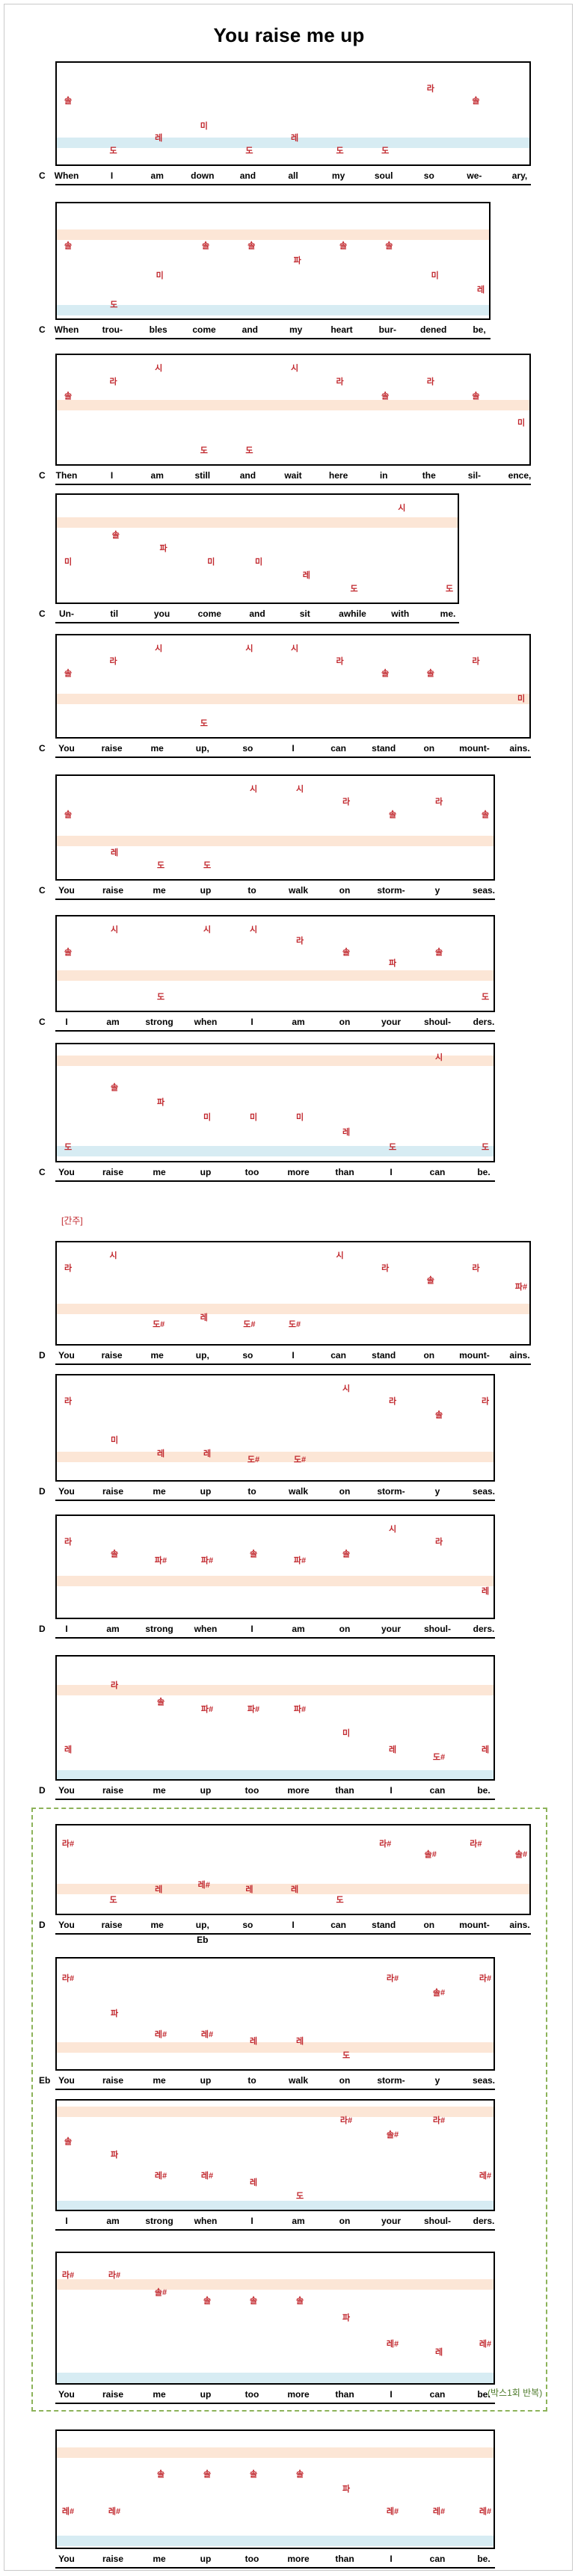  What do you see at coordinates (247, 1925) in the screenshot?
I see `lyric-word: so` at bounding box center [247, 1925].